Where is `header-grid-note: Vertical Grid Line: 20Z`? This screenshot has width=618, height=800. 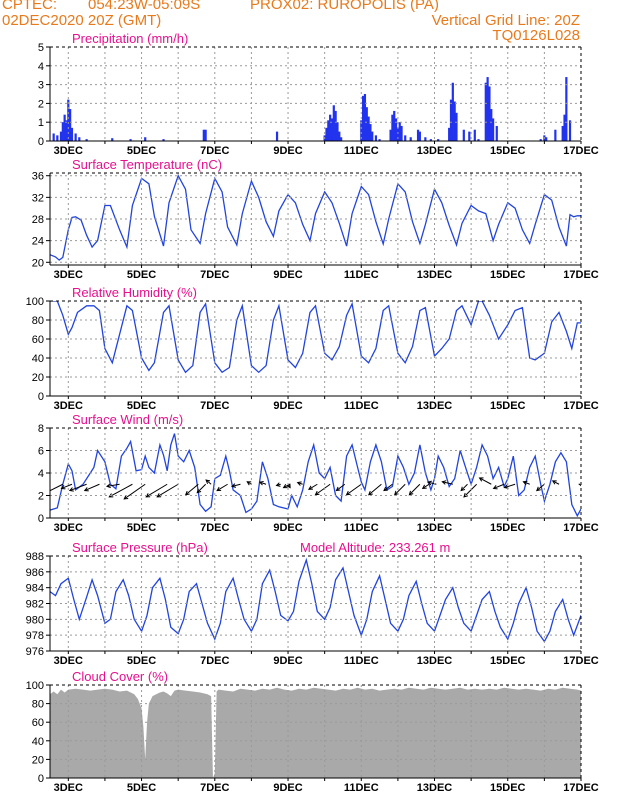 header-grid-note: Vertical Grid Line: 20Z is located at coordinates (505, 20).